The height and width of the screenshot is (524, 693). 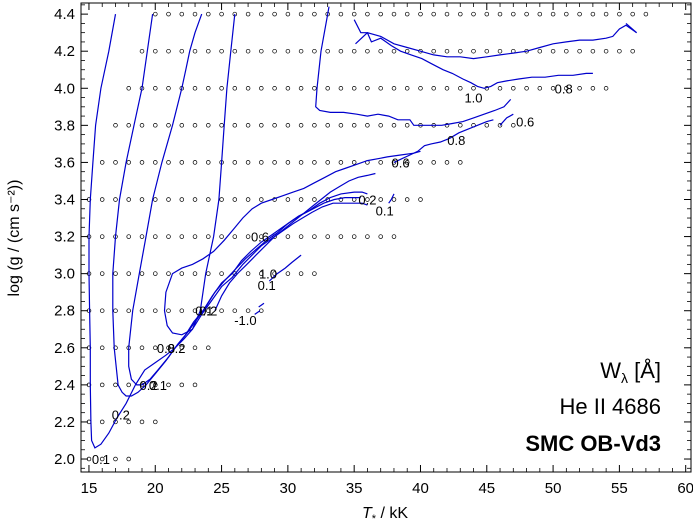 I want to click on y-tick-label: 3.4, so click(x=64, y=199).